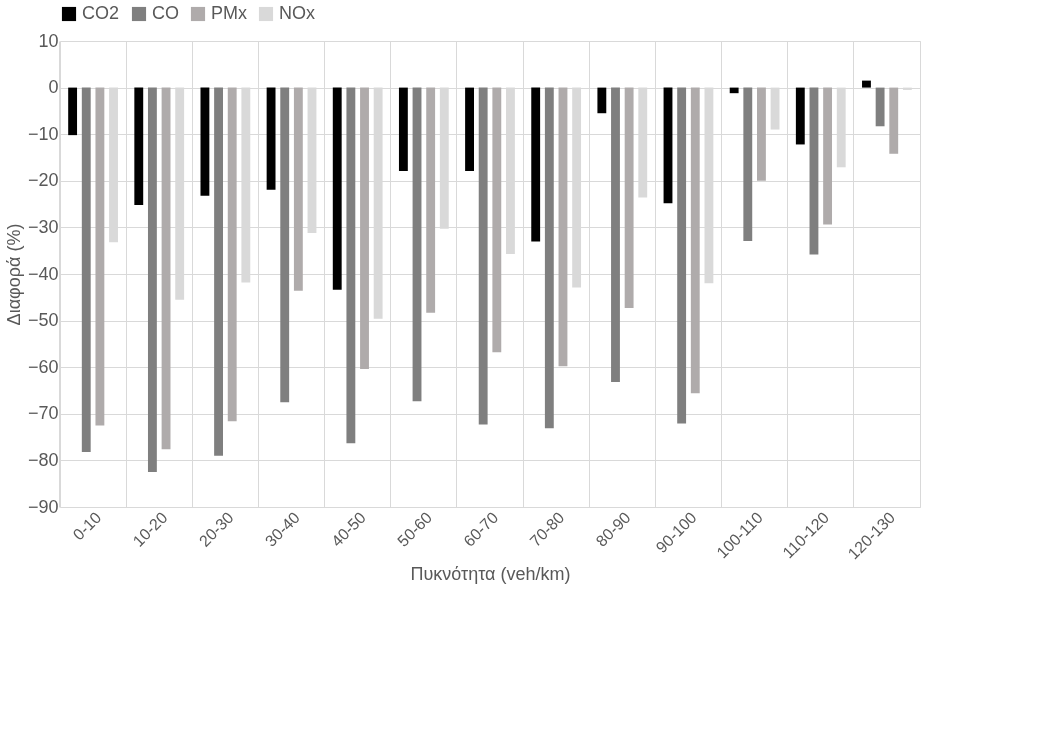 The height and width of the screenshot is (731, 1059). Describe the element at coordinates (43, 226) in the screenshot. I see `y-tick-label: −30` at that location.